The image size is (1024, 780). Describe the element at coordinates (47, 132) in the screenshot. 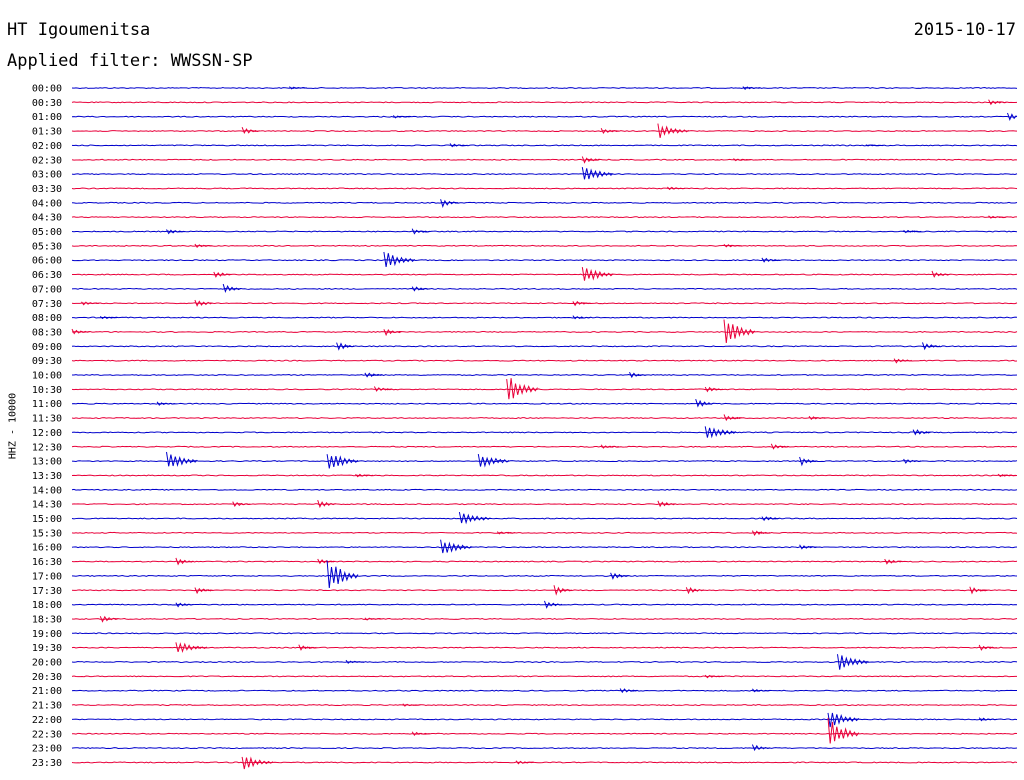

I see `row-time-label: 01:30` at that location.